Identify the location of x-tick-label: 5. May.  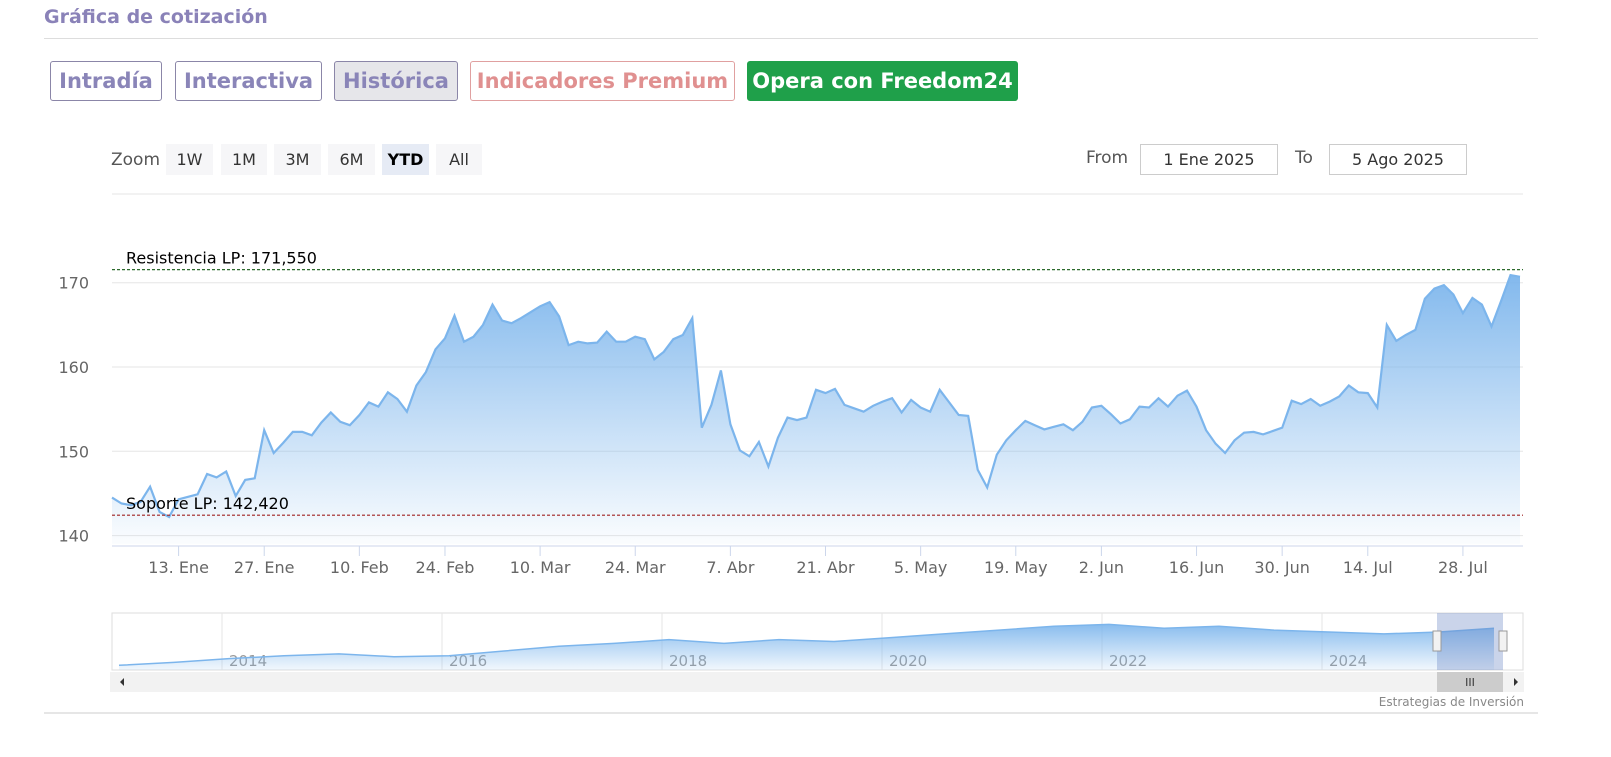
(920, 567).